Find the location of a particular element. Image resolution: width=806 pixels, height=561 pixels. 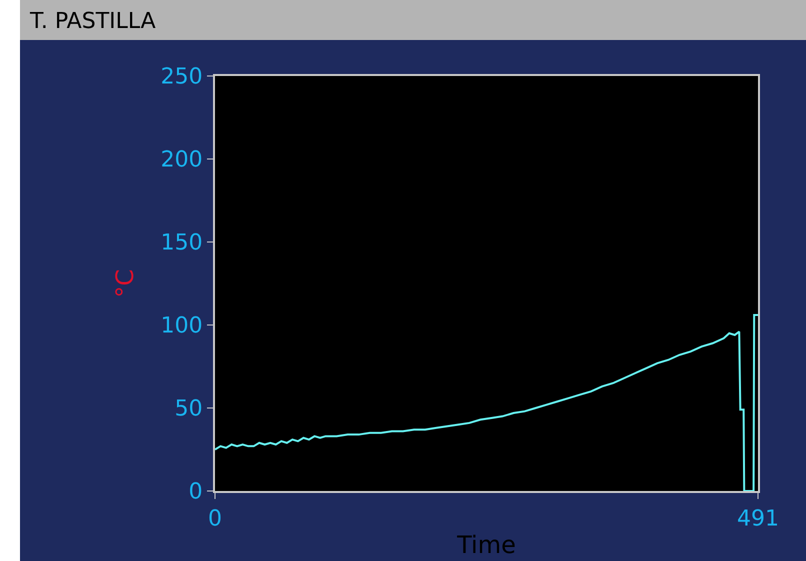

y-tick-label: 150 is located at coordinates (181, 243).